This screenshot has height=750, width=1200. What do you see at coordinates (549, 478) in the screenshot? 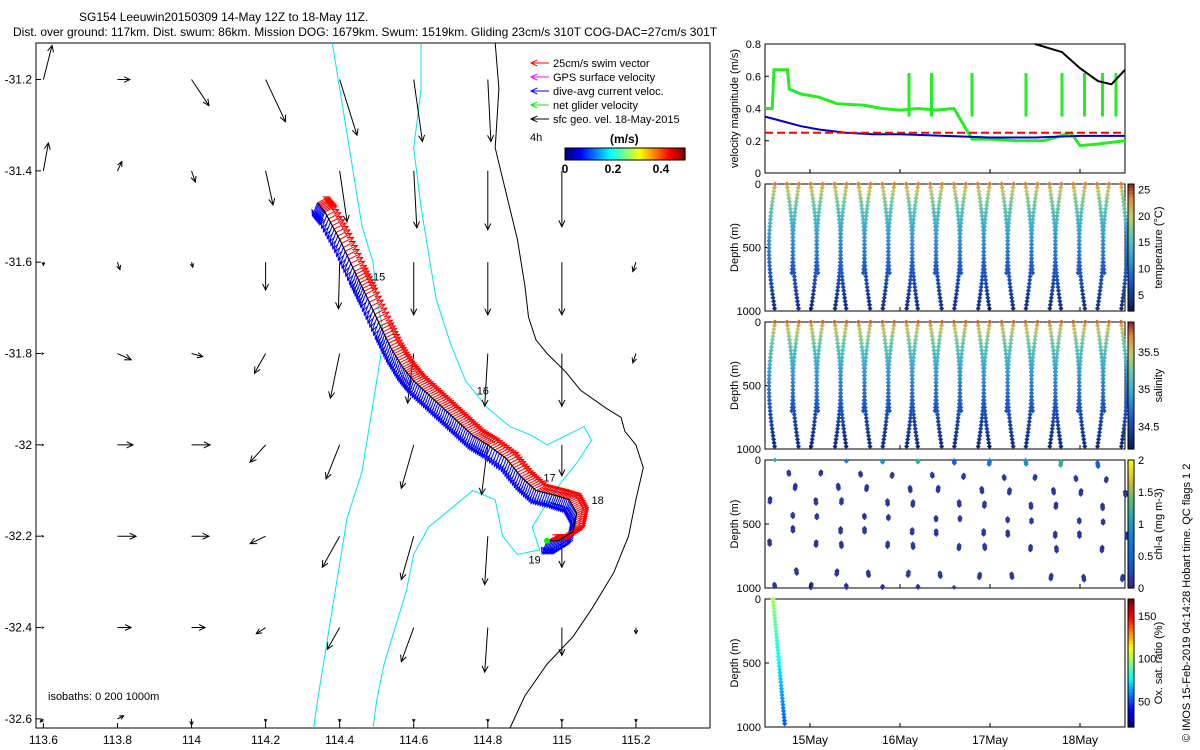
I see `day-label-17: 17` at bounding box center [549, 478].